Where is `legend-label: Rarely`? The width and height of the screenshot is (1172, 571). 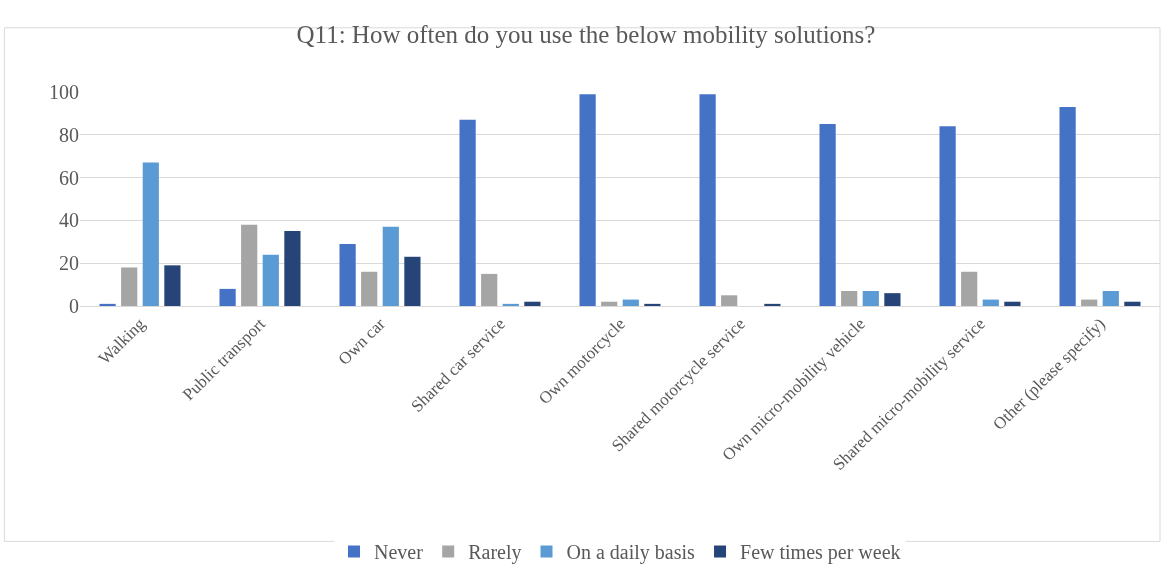
legend-label: Rarely is located at coordinates (495, 553).